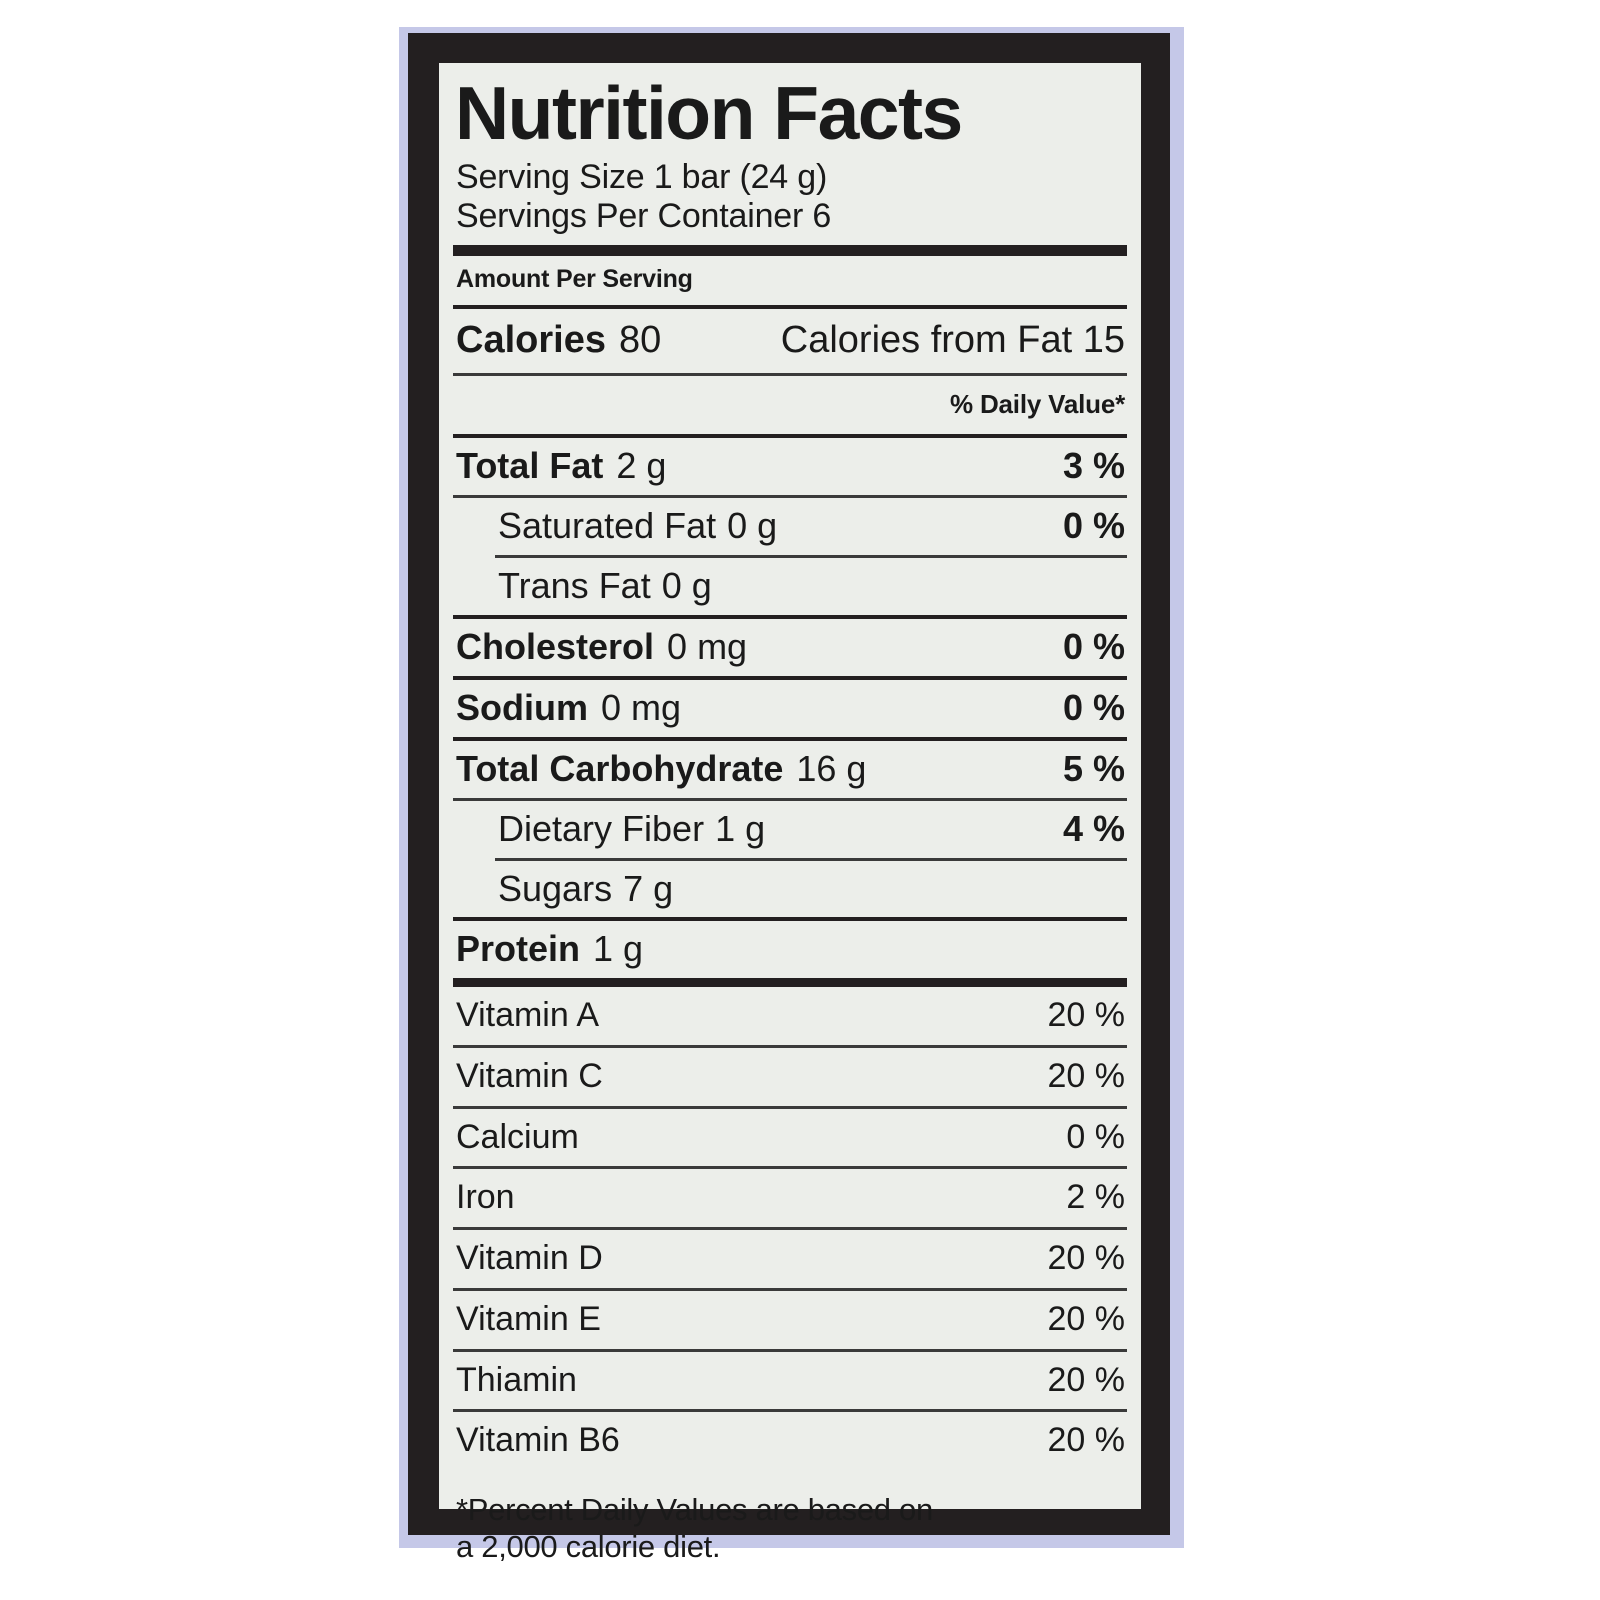 The height and width of the screenshot is (1600, 1600). What do you see at coordinates (529, 1076) in the screenshot?
I see `vitamin-name: Vitamin C` at bounding box center [529, 1076].